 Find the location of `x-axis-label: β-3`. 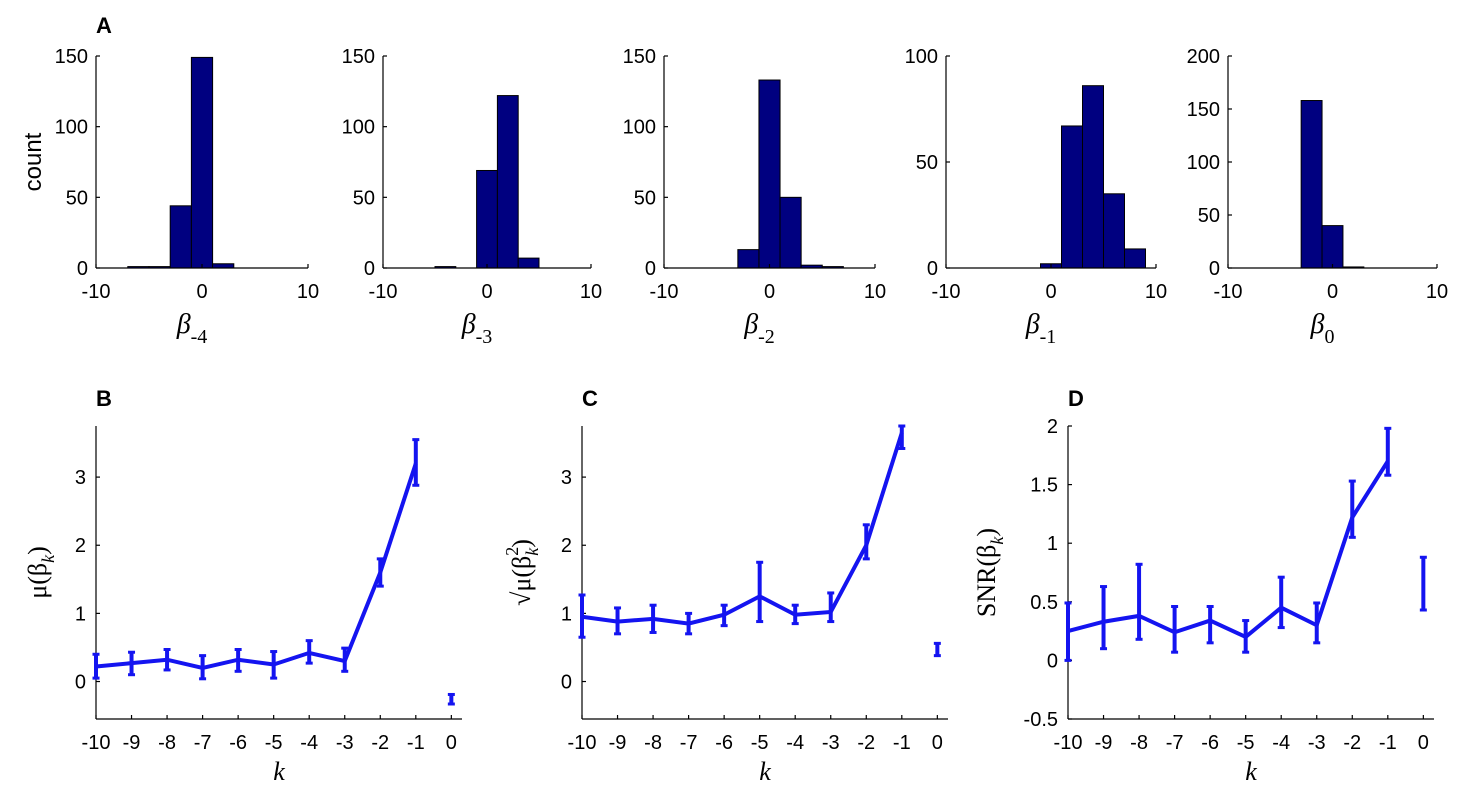

x-axis-label: β-3 is located at coordinates (477, 328).